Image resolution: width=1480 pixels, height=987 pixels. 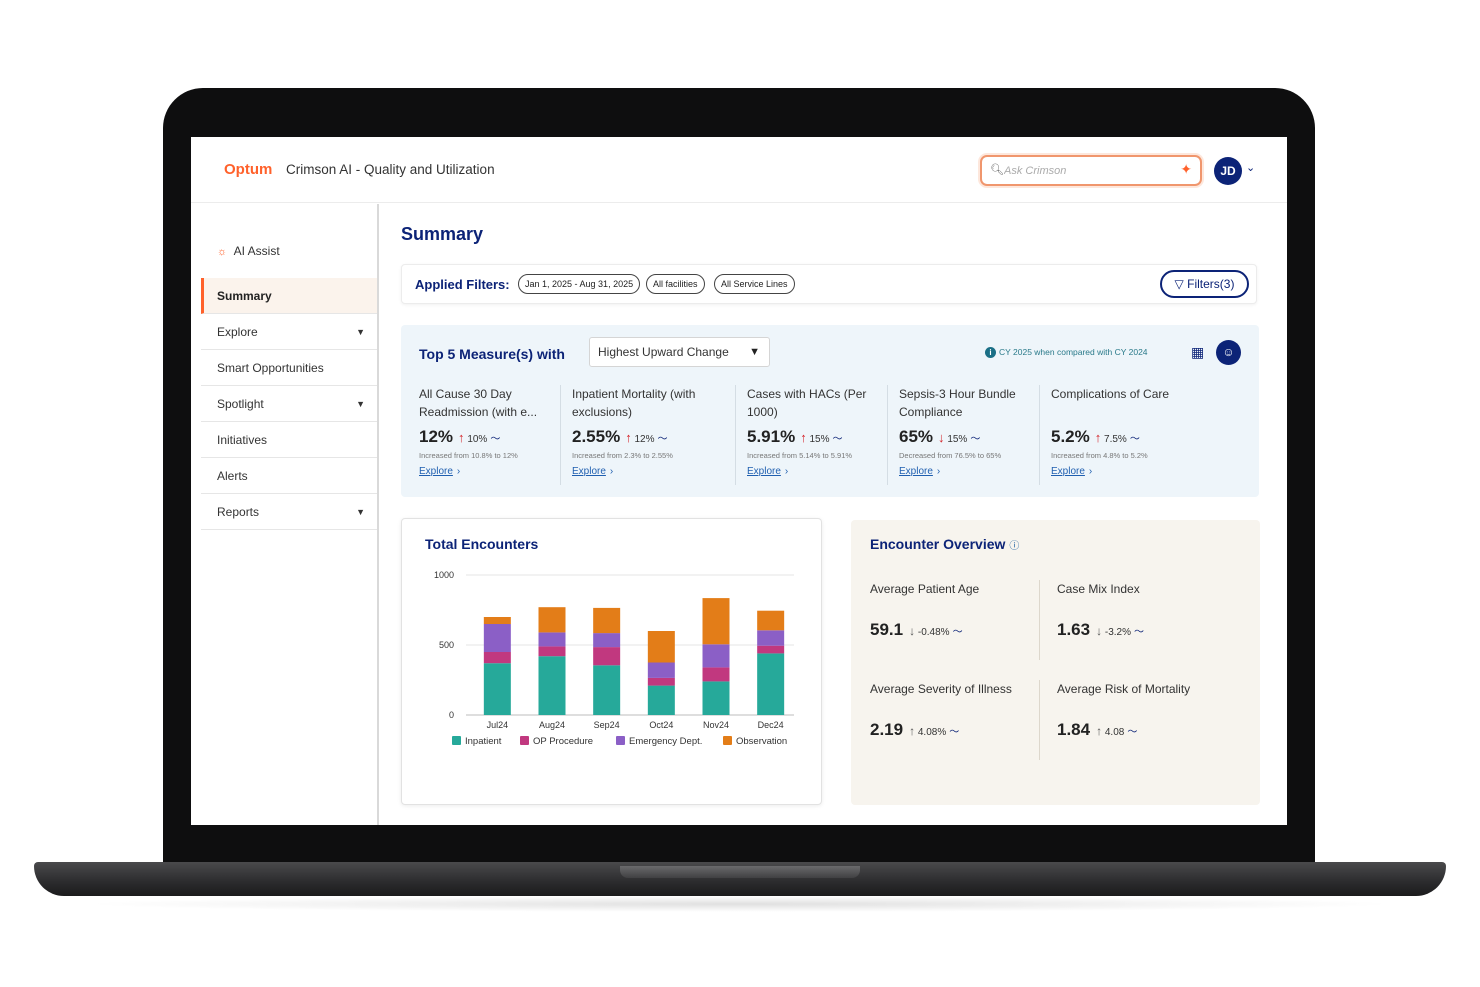 What do you see at coordinates (498, 725) in the screenshot?
I see `x-tick-label: Jul24` at bounding box center [498, 725].